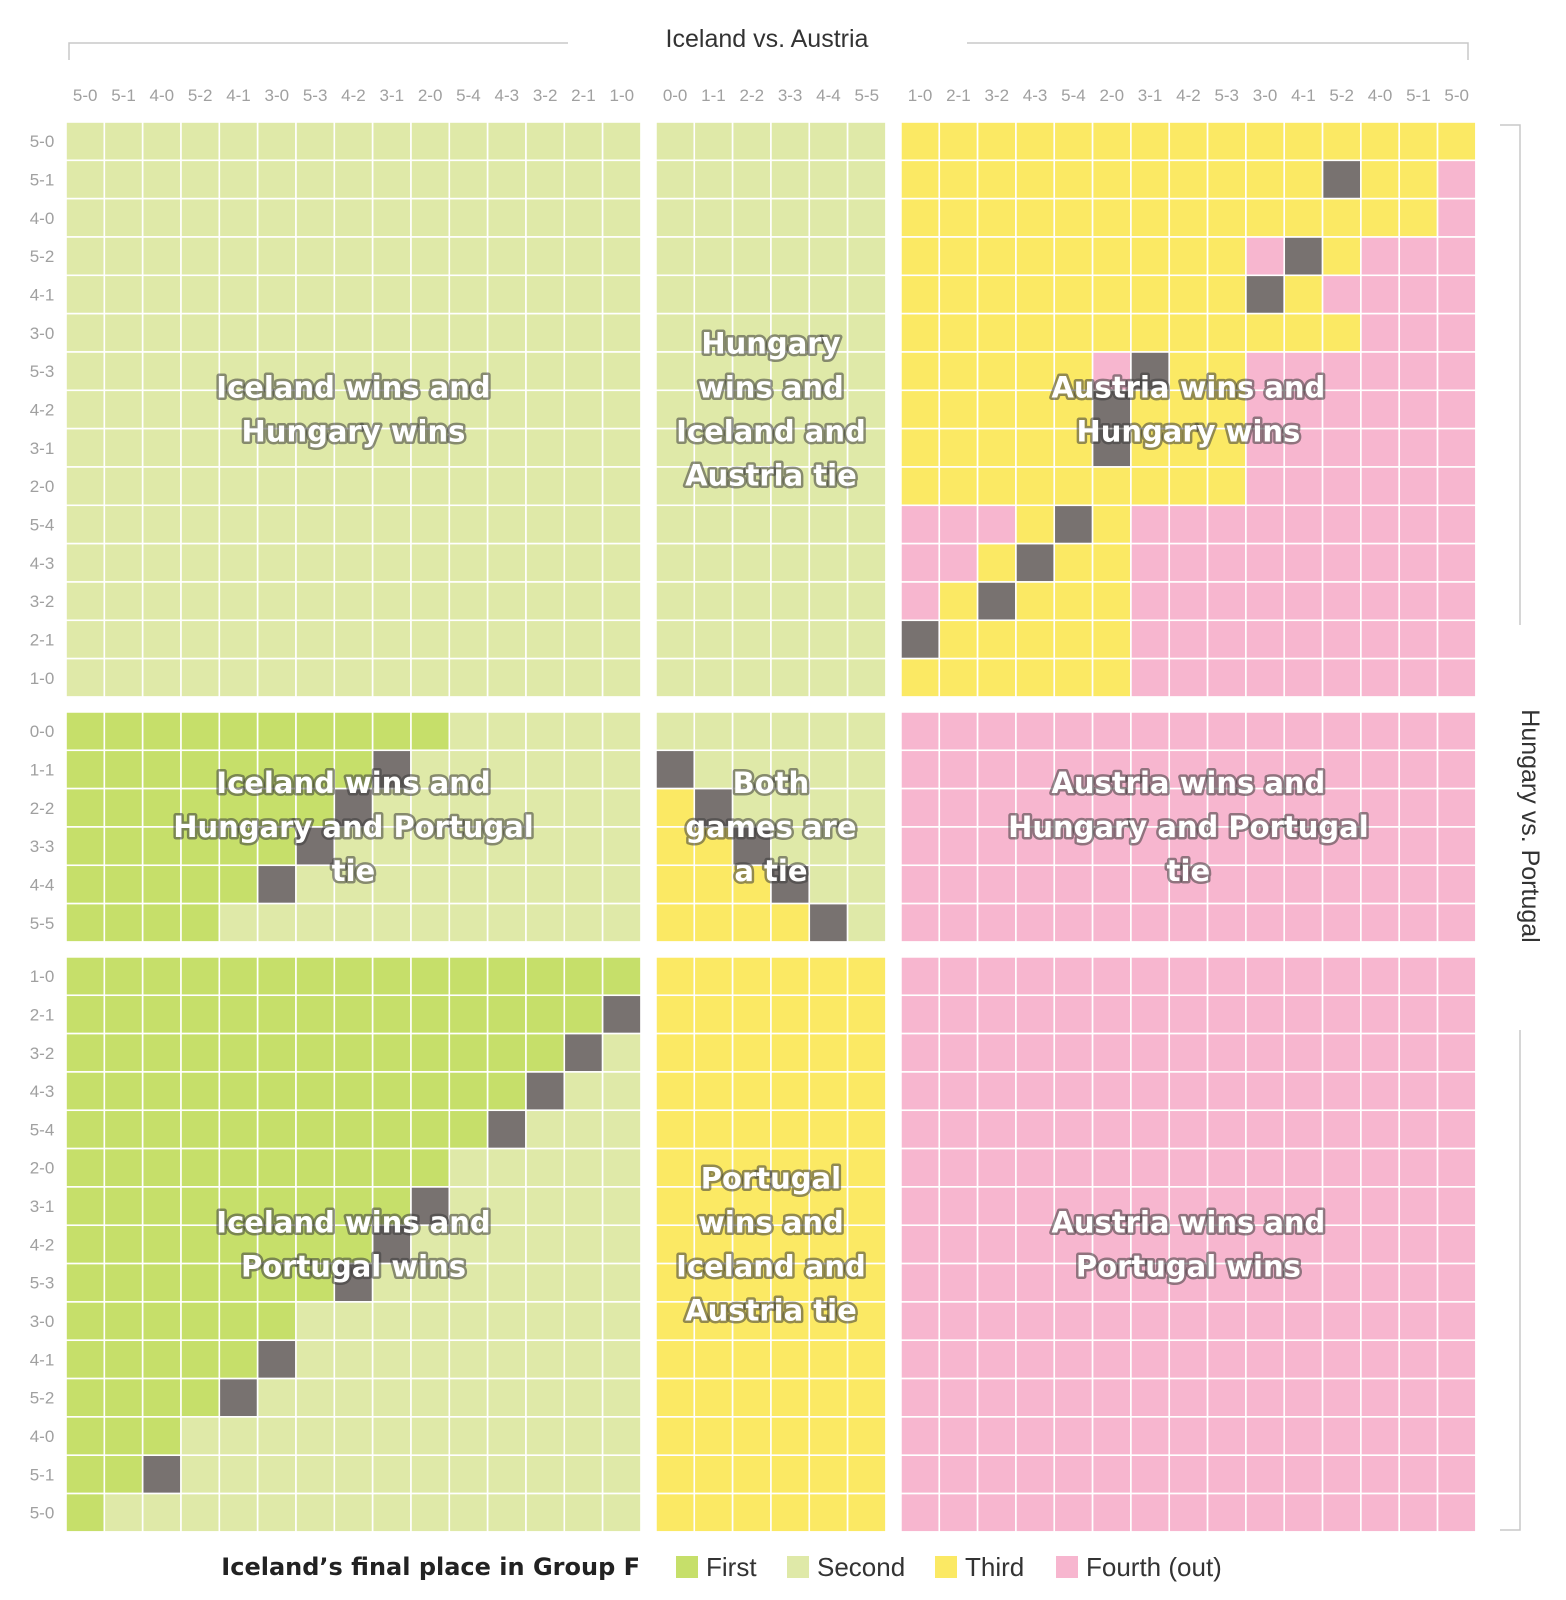 This screenshot has width=1566, height=1600. I want to click on x-tick-label: 5-0, so click(1456, 95).